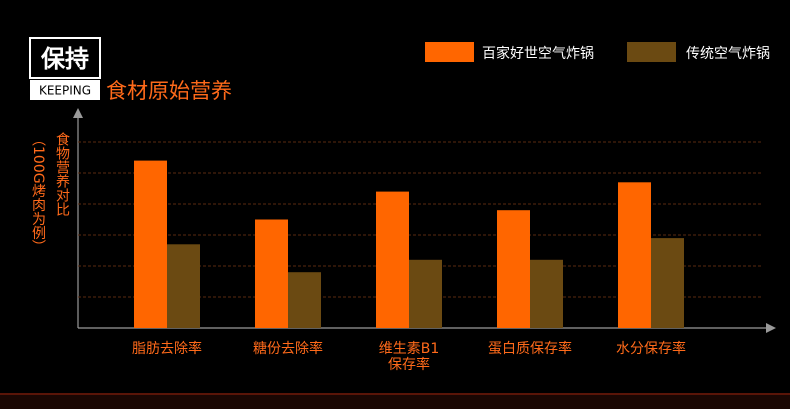 Image resolution: width=790 pixels, height=409 pixels. Describe the element at coordinates (38, 193) in the screenshot. I see `y-note: （100G烤肉为例）` at that location.